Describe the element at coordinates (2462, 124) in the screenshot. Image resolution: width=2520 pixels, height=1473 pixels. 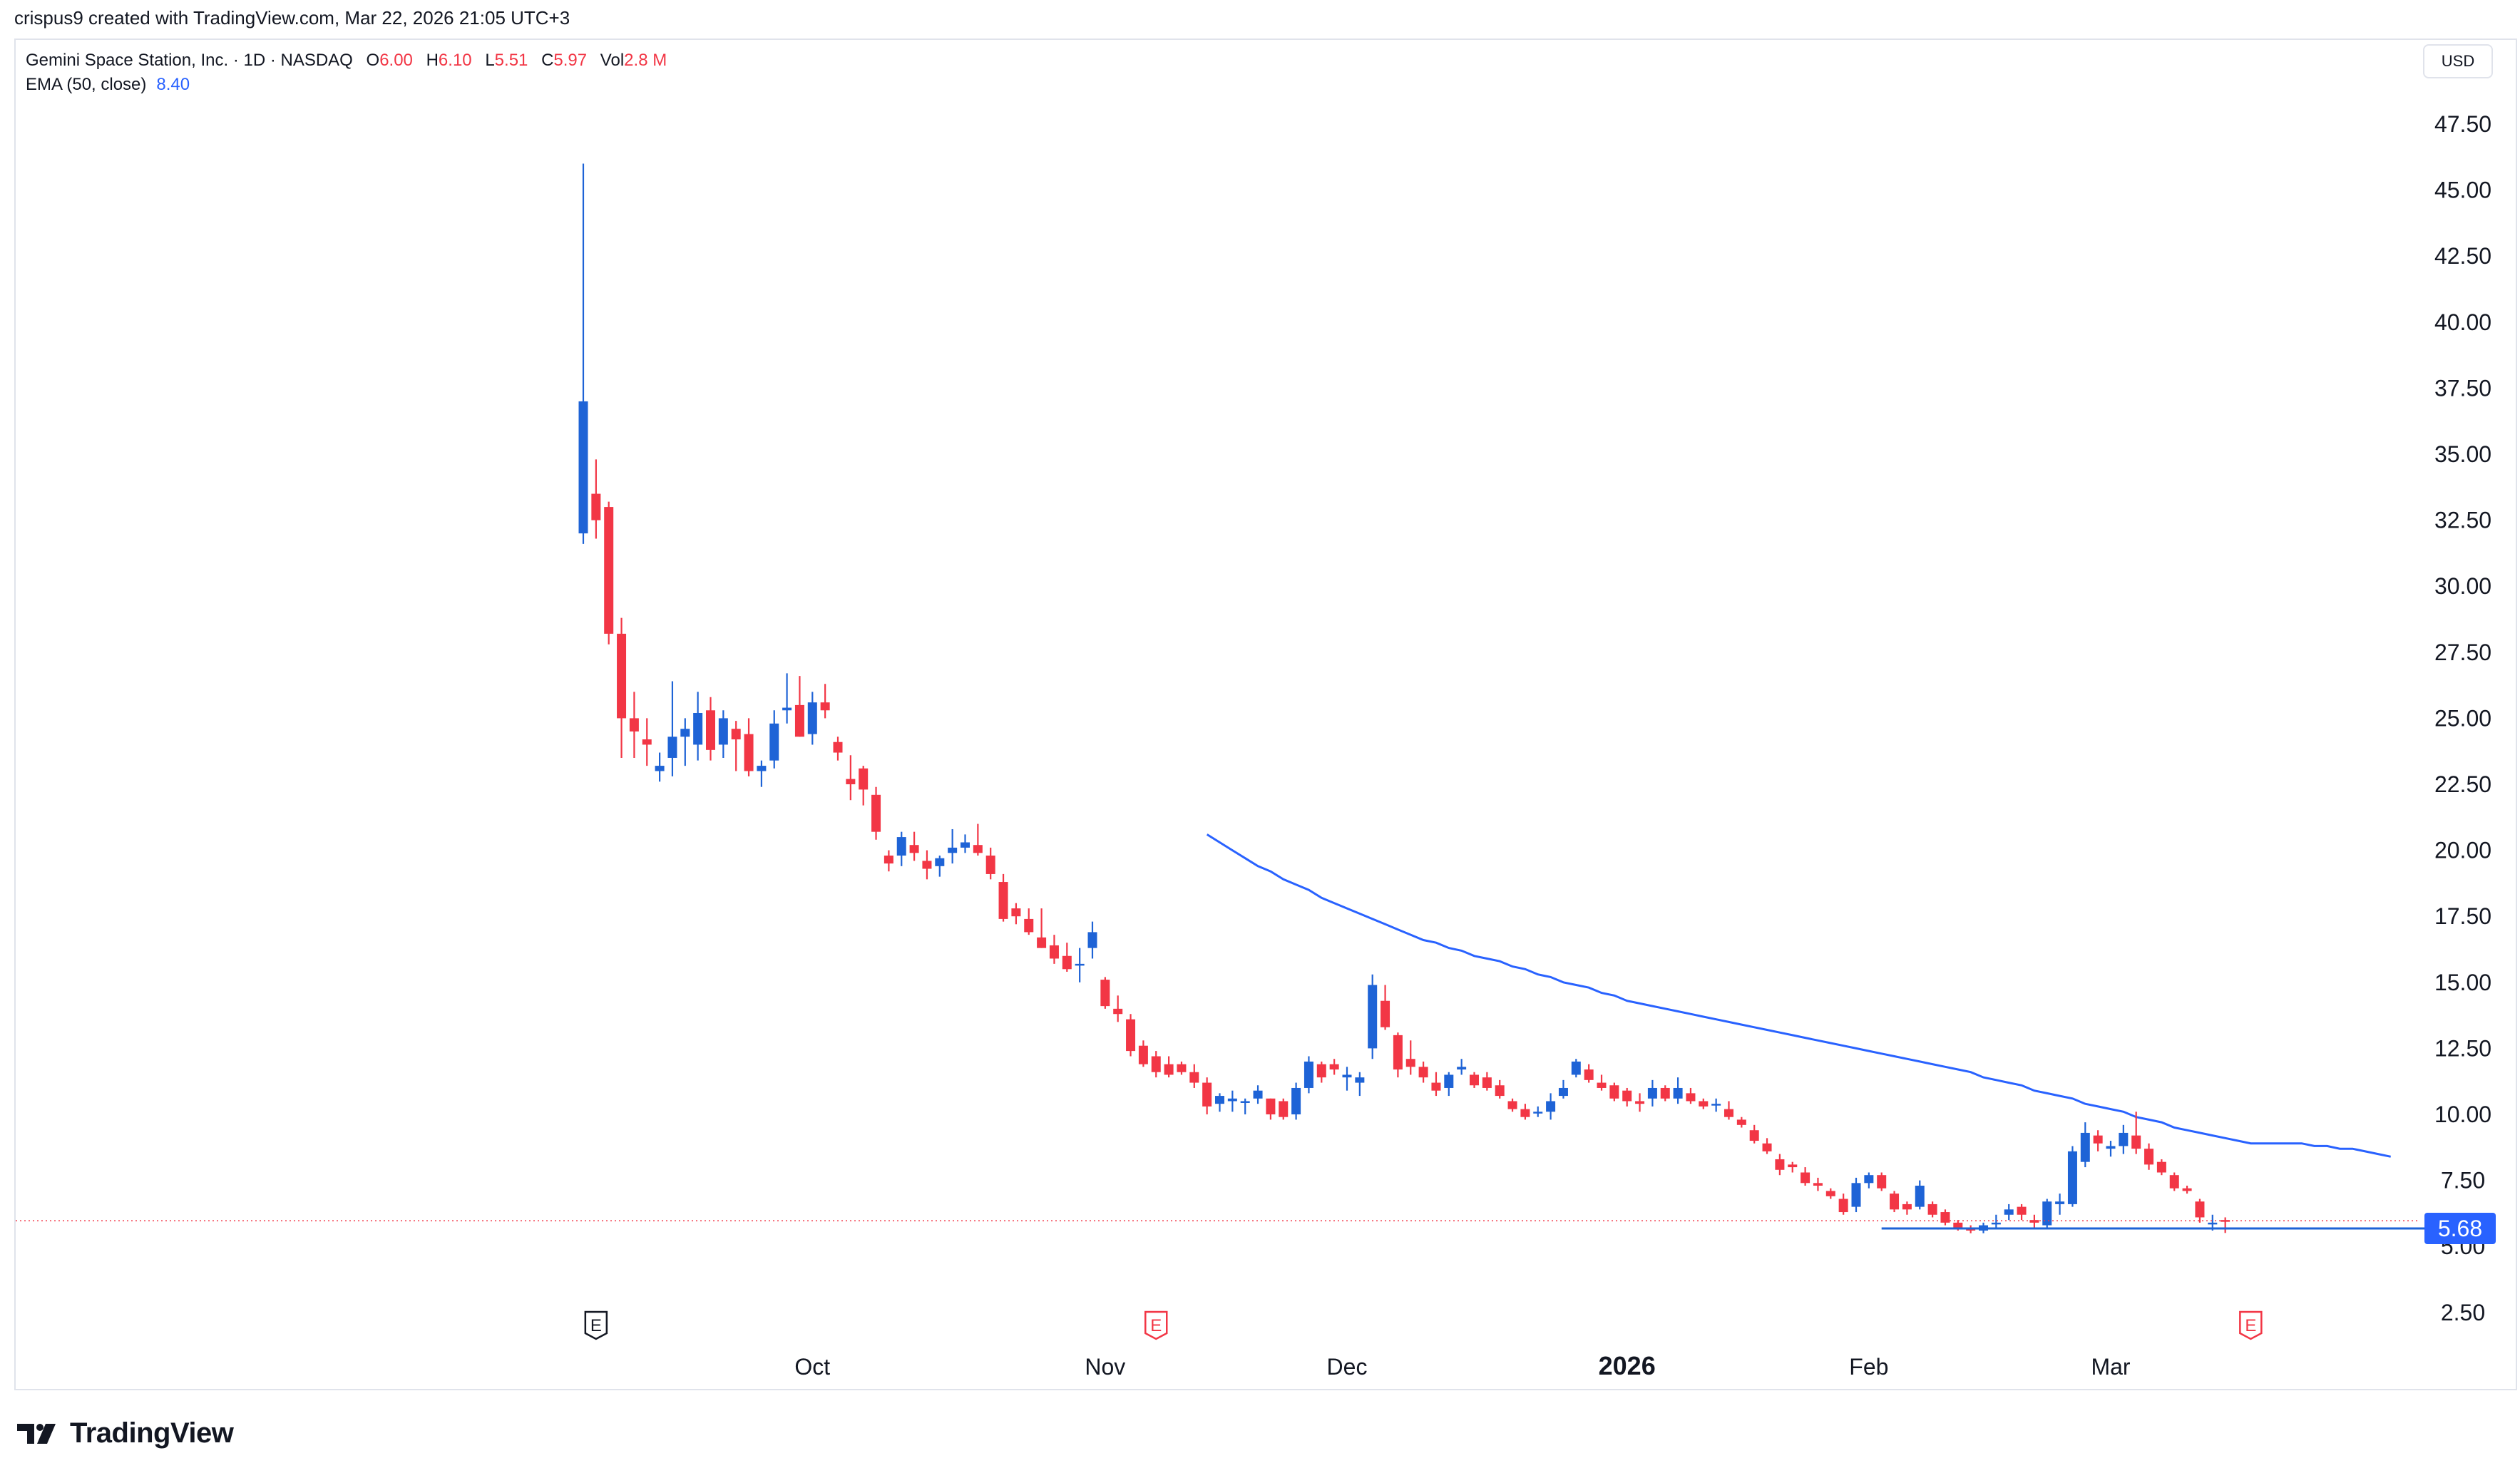
I see `price-tick-label: 47.50` at that location.